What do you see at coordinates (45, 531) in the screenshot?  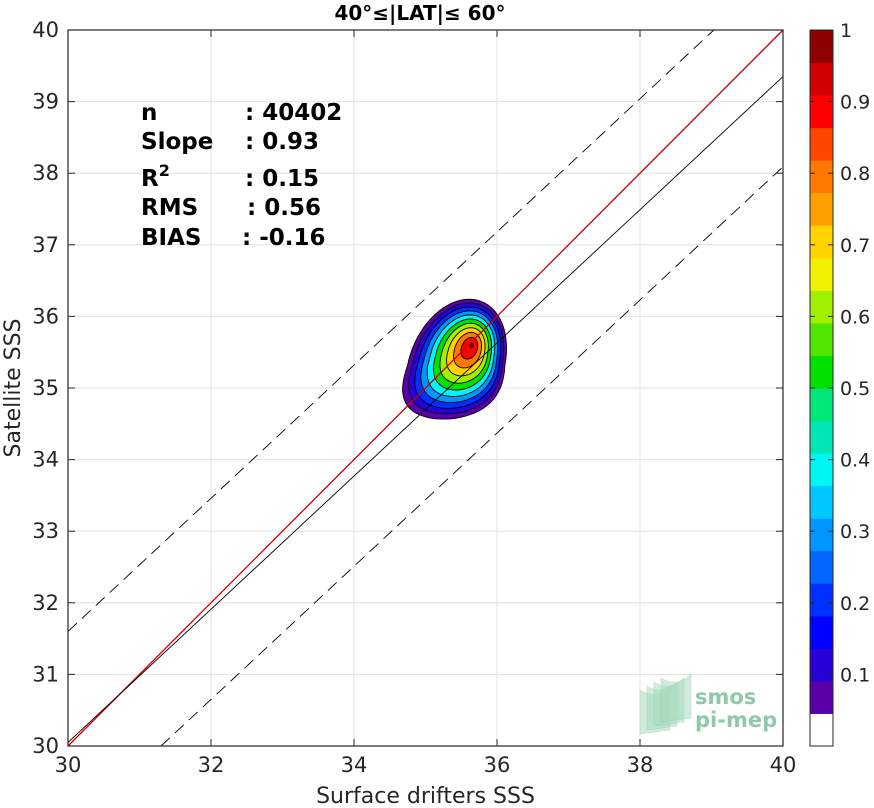 I see `y-tick-label: 33` at bounding box center [45, 531].